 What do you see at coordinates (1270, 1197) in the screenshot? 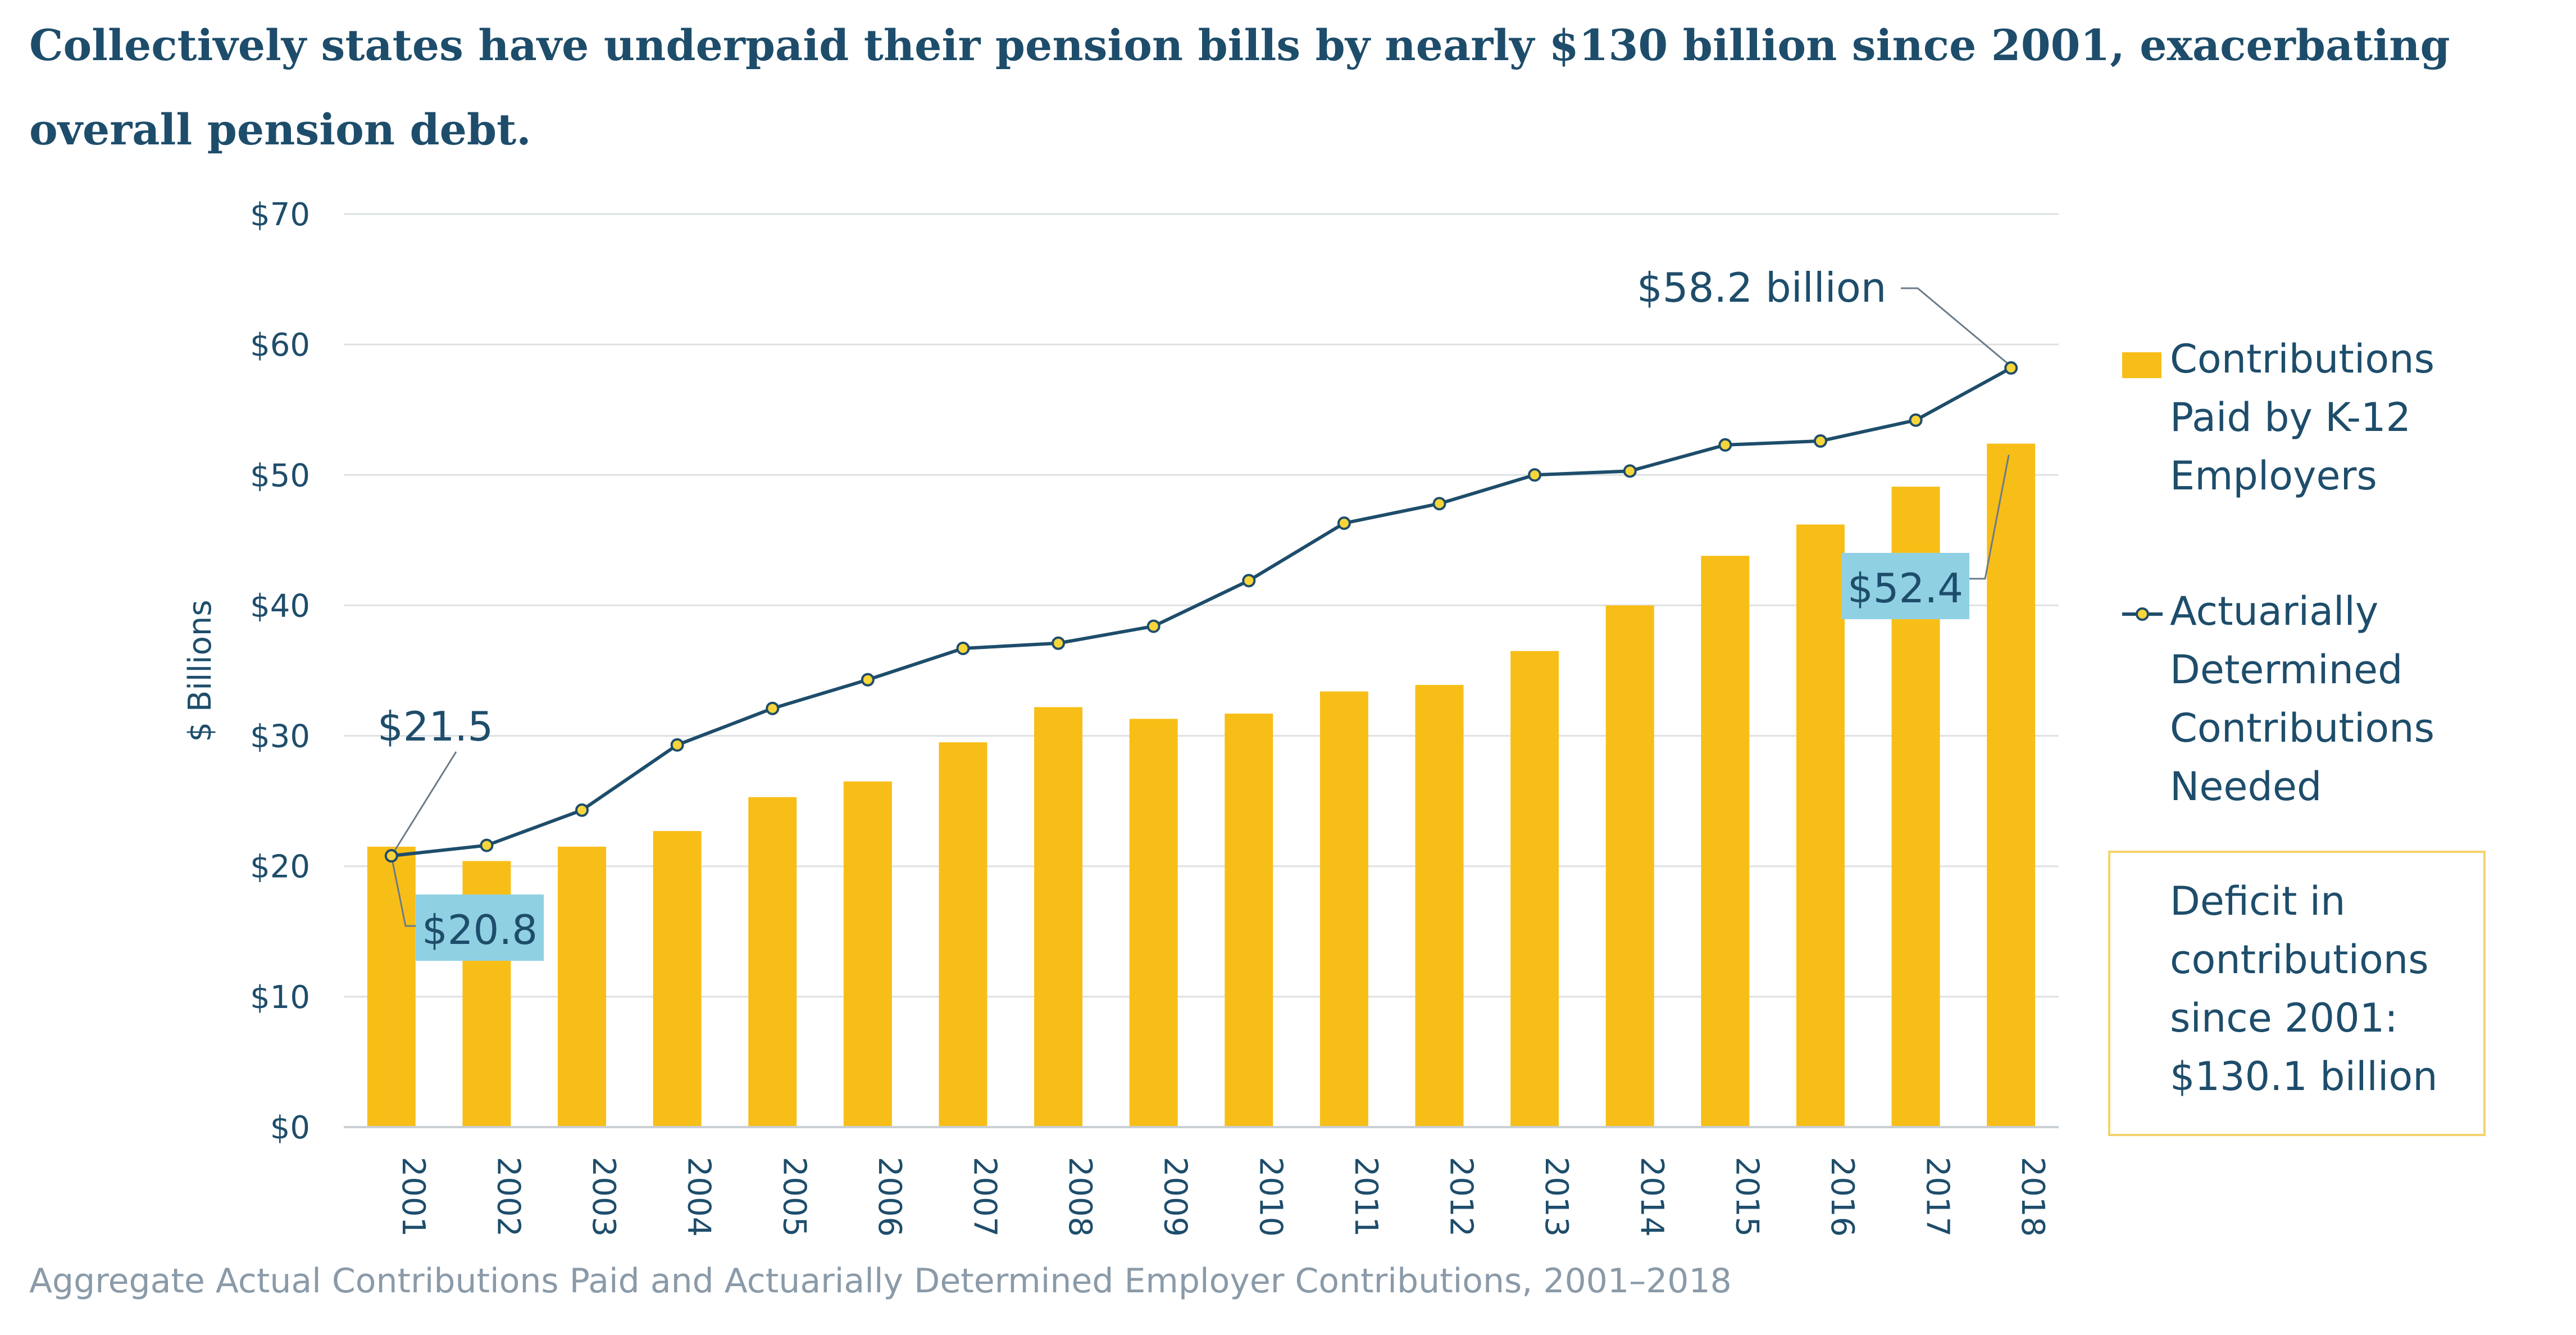
I see `x-tick-label: 2010` at bounding box center [1270, 1197].